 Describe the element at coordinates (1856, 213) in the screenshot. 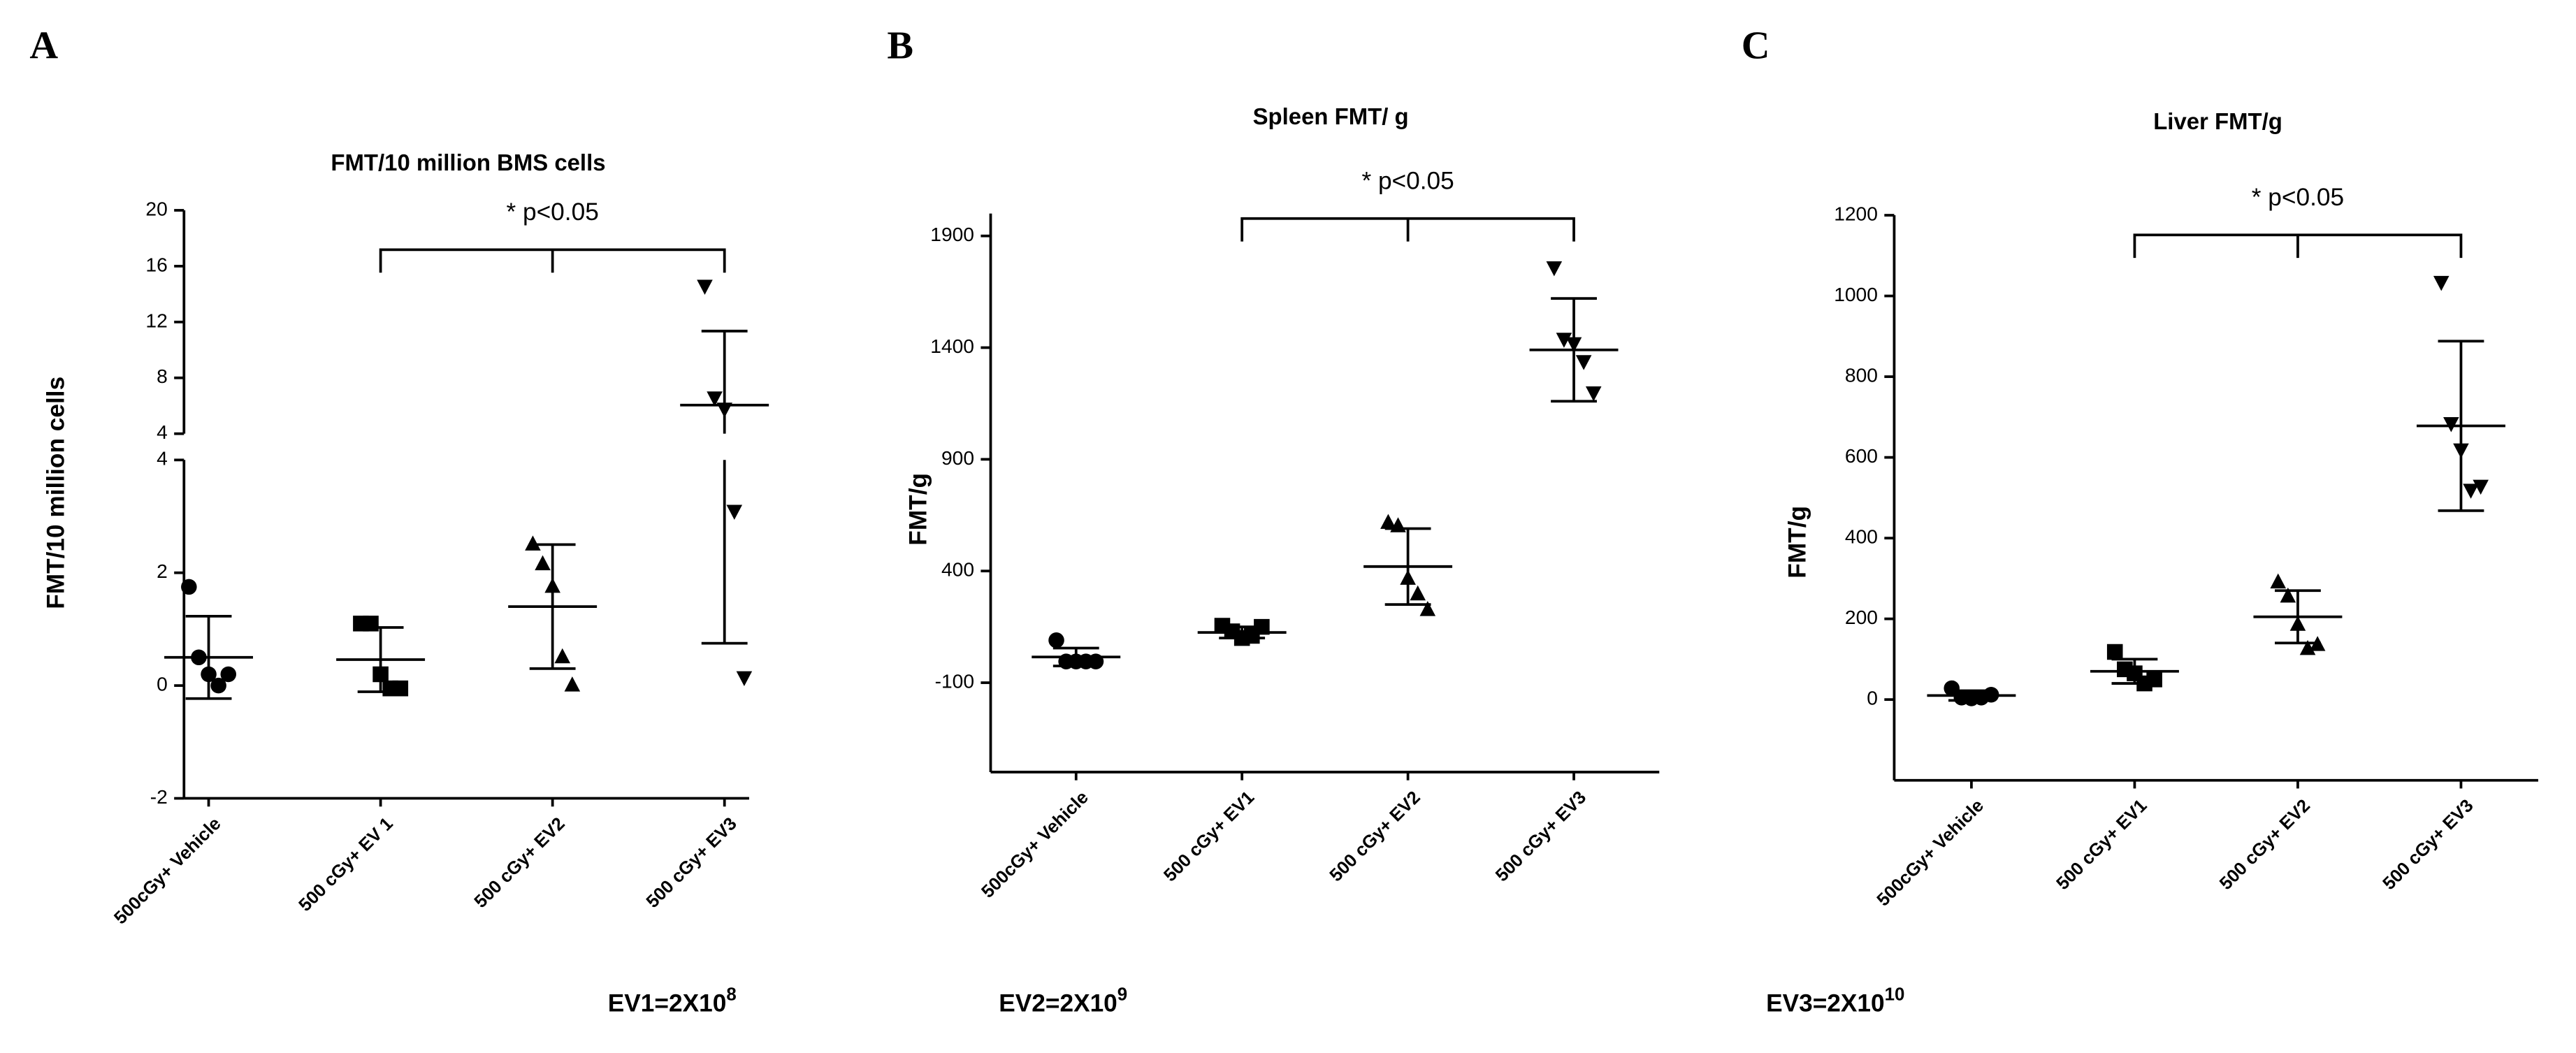

I see `y-tick-label: 1200` at that location.